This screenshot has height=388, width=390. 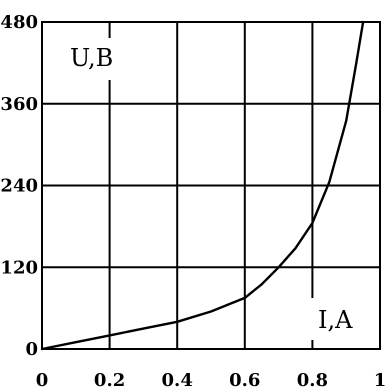 I want to click on x-axis-label: I,A, so click(x=335, y=320).